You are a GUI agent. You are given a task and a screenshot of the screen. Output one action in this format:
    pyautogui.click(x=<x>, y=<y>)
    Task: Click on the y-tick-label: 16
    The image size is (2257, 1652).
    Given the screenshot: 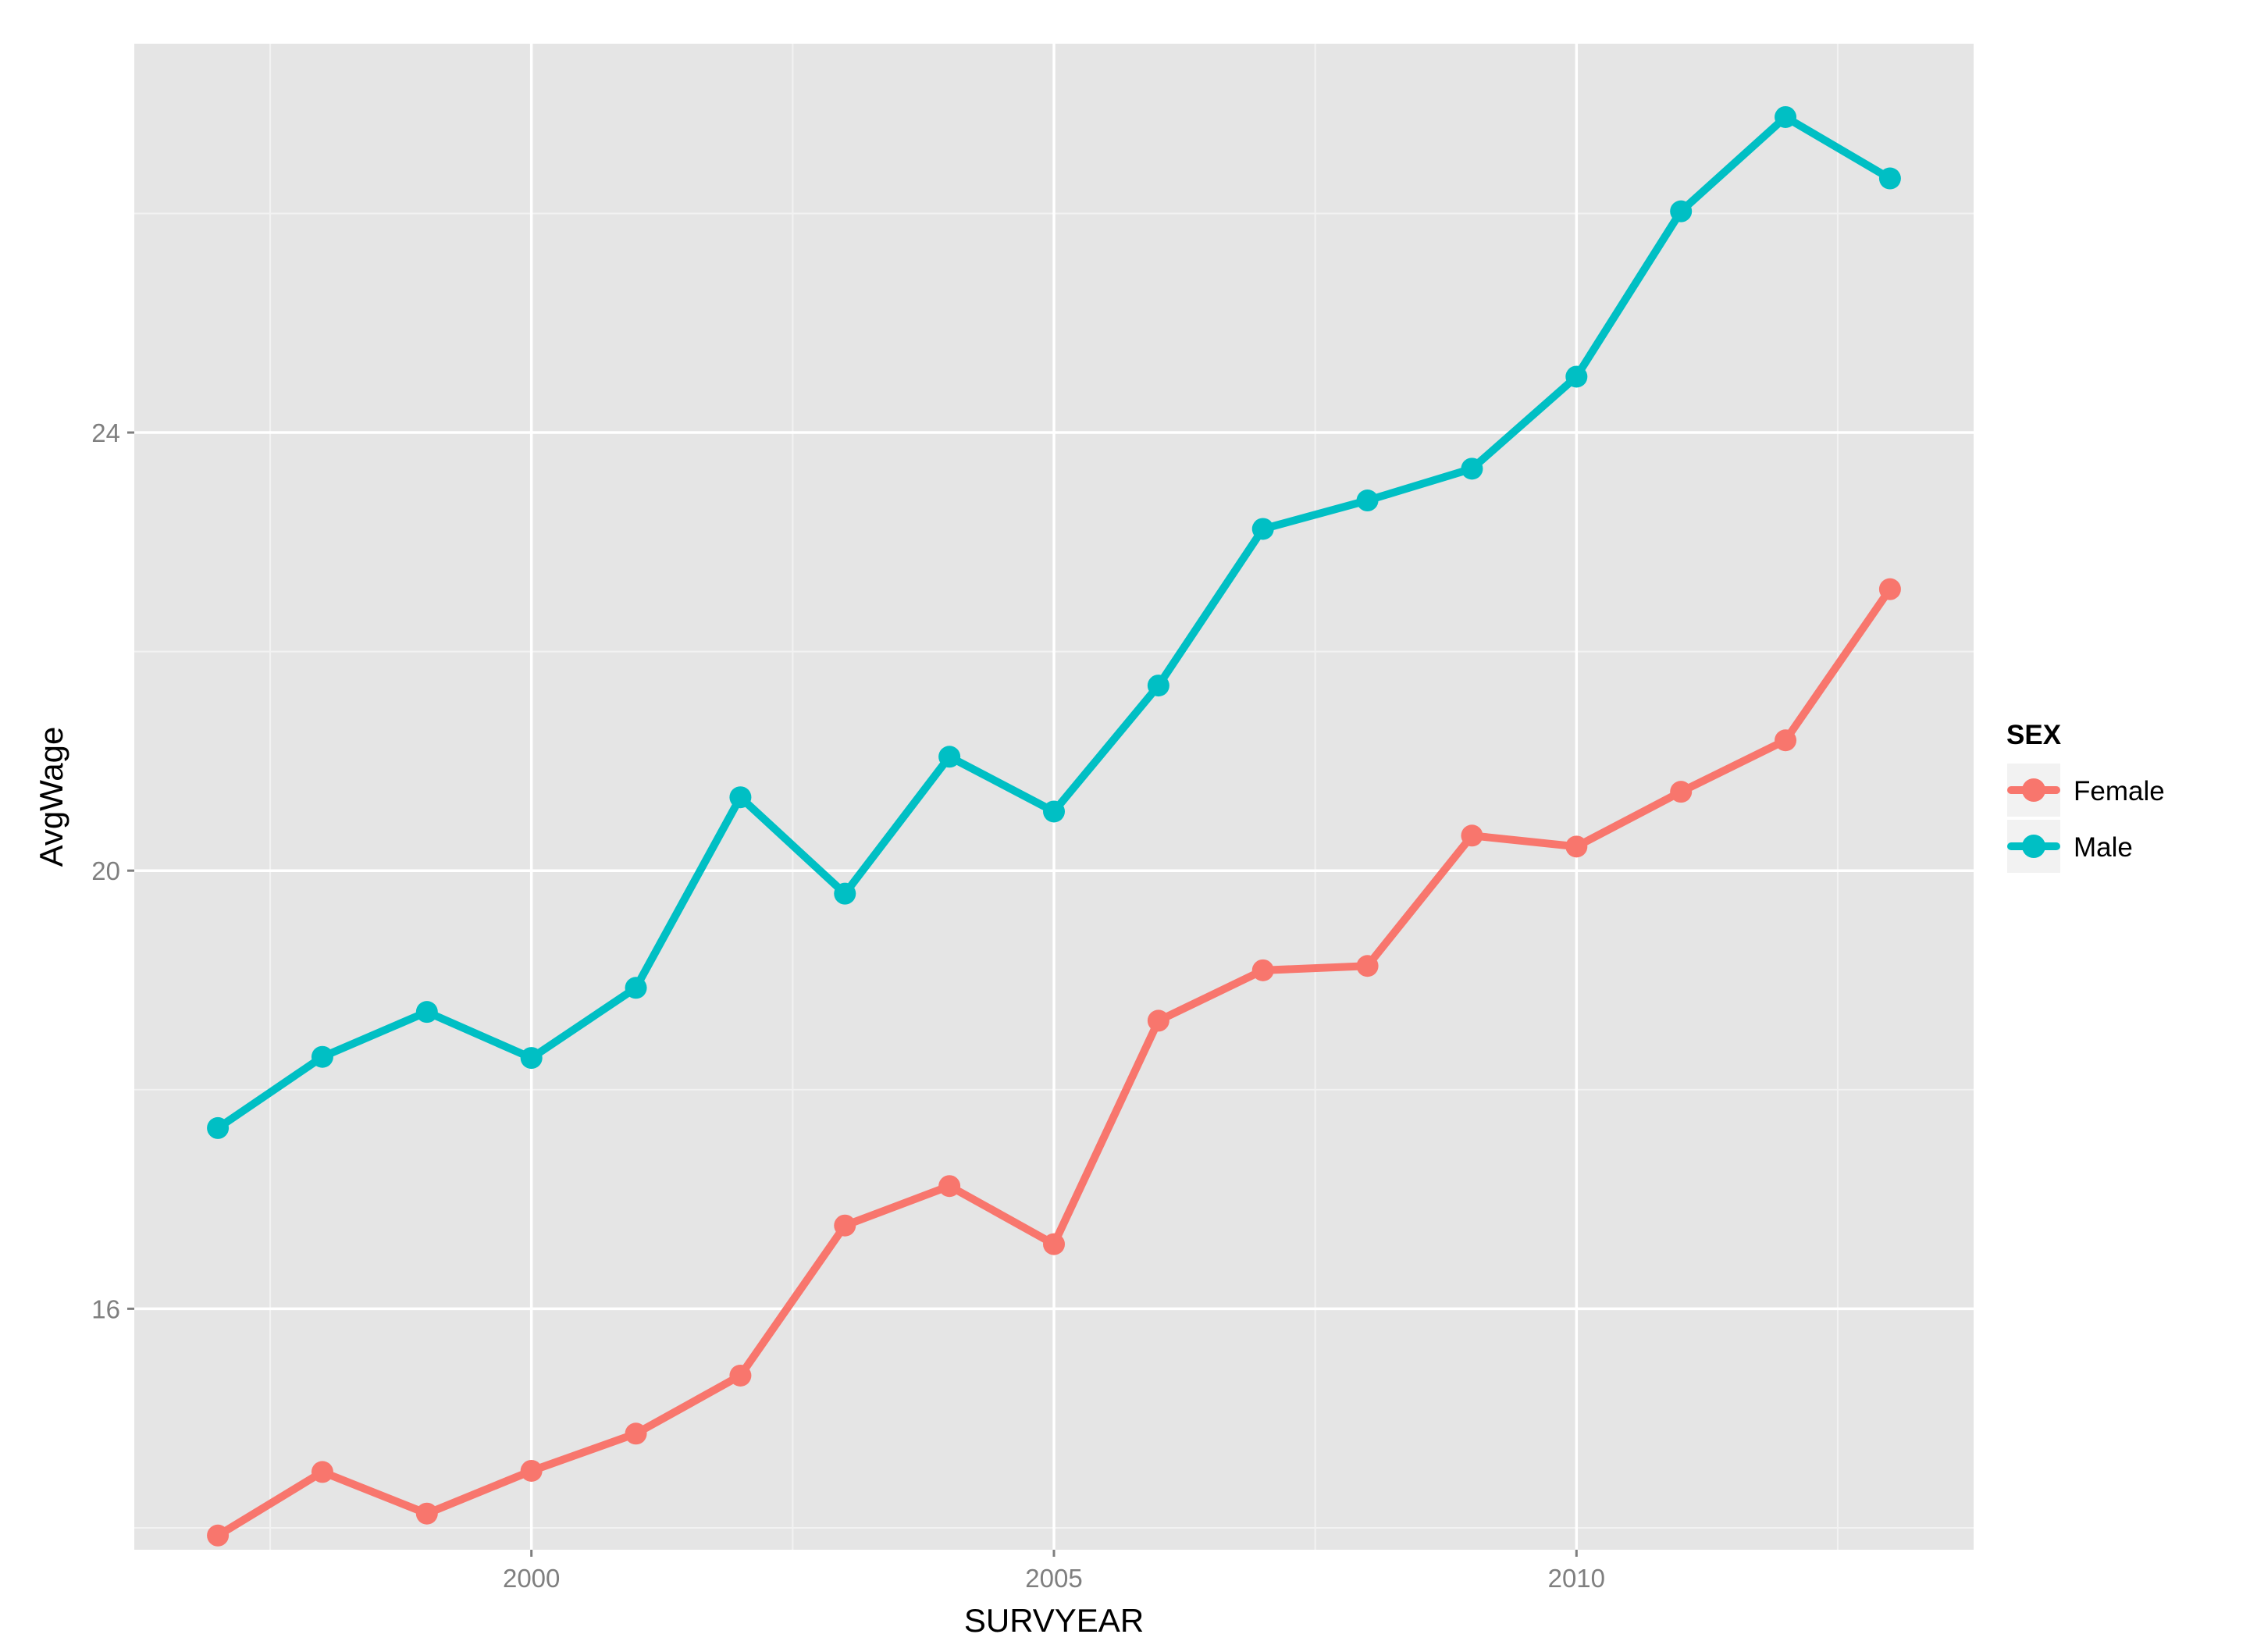 What is the action you would take?
    pyautogui.click(x=106, y=1308)
    